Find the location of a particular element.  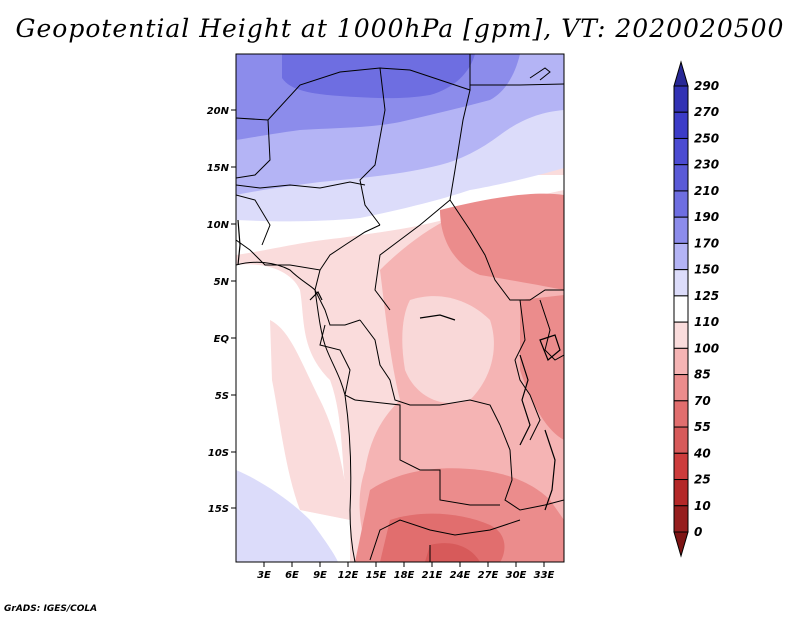

lat-label: EQ is located at coordinates (222, 339).